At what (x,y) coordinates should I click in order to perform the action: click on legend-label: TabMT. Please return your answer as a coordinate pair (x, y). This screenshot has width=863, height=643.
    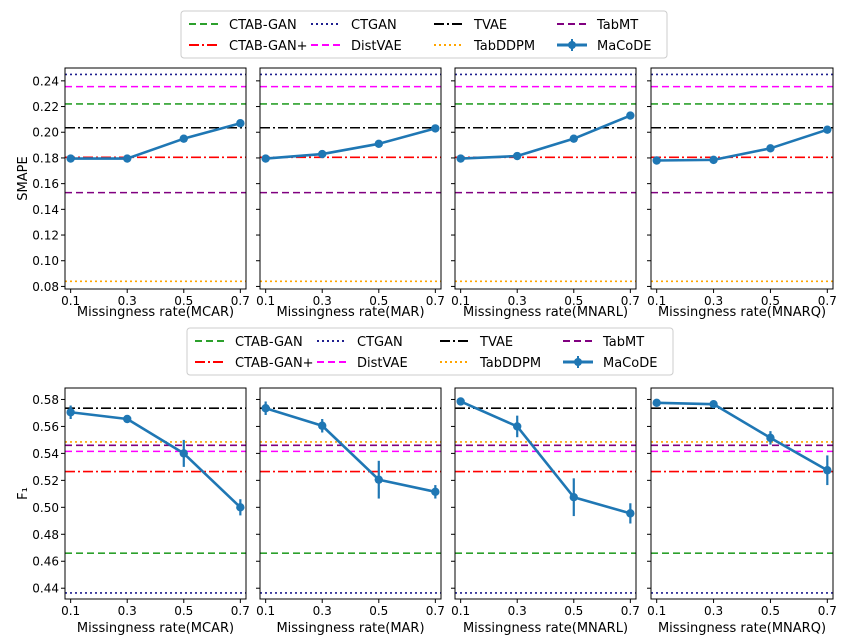
    Looking at the image, I should click on (623, 342).